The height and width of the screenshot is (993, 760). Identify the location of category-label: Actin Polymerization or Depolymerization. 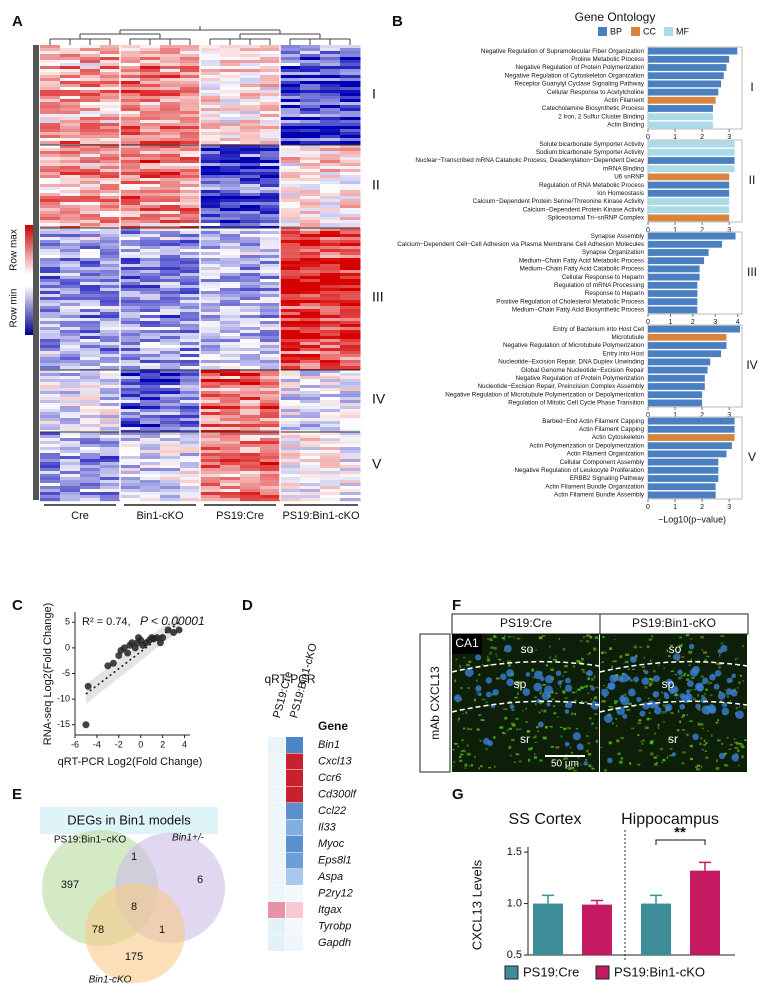
(586, 445).